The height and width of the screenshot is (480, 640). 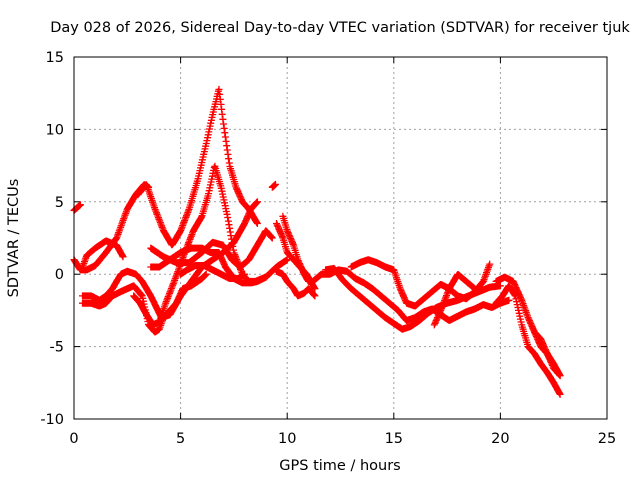 I want to click on y-tick-label: 10, so click(x=55, y=130).